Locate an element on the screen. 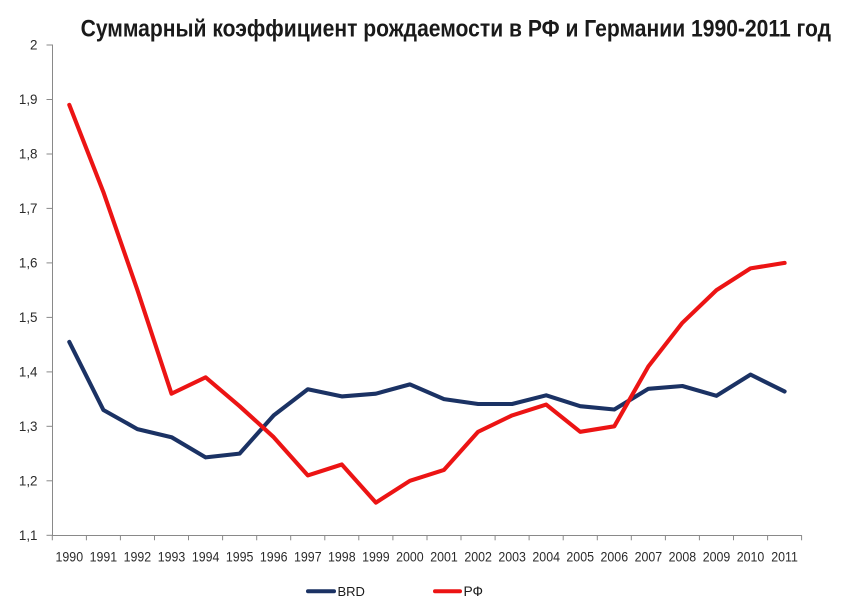  svg-text: 2009 is located at coordinates (717, 557).